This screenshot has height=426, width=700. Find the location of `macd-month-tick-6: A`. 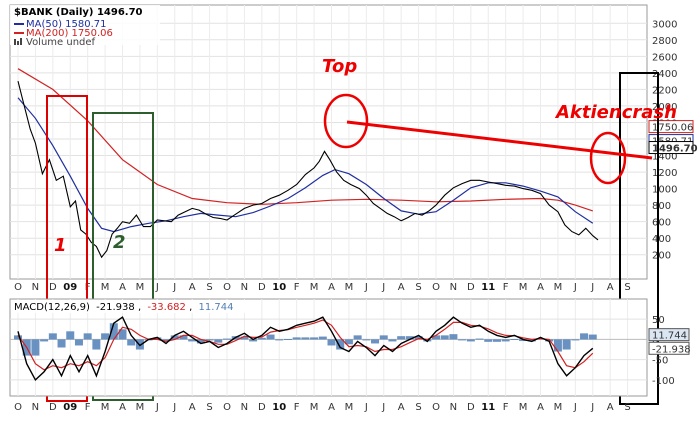

macd-month-tick-6: A is located at coordinates (122, 407).